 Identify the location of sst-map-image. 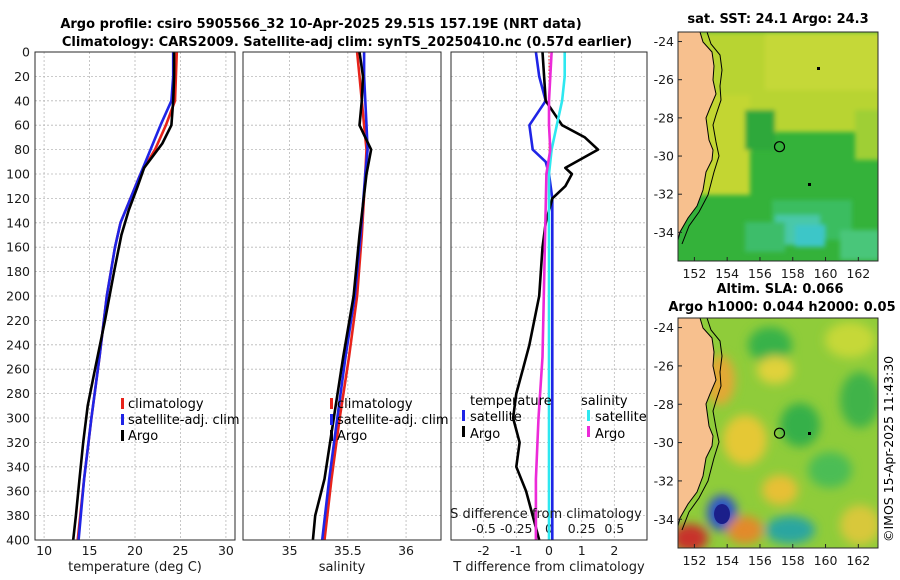
(778, 146).